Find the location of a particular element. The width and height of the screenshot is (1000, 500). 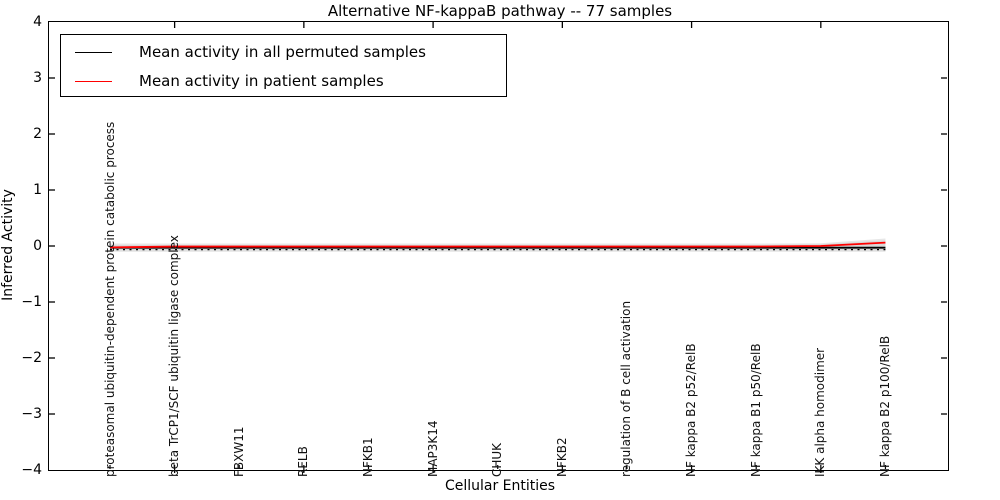

y-tick-label: 2 is located at coordinates (37, 133).